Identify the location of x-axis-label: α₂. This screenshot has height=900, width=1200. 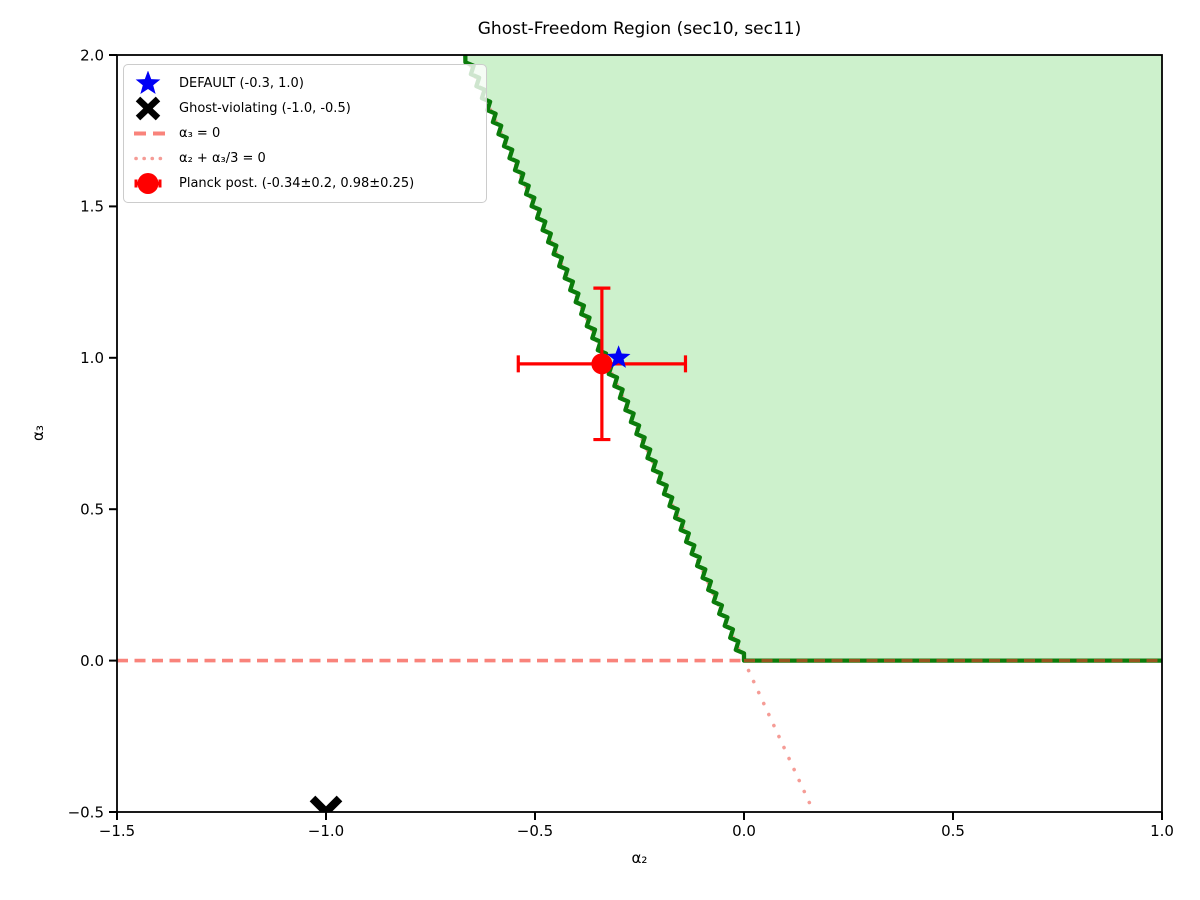
(639, 858).